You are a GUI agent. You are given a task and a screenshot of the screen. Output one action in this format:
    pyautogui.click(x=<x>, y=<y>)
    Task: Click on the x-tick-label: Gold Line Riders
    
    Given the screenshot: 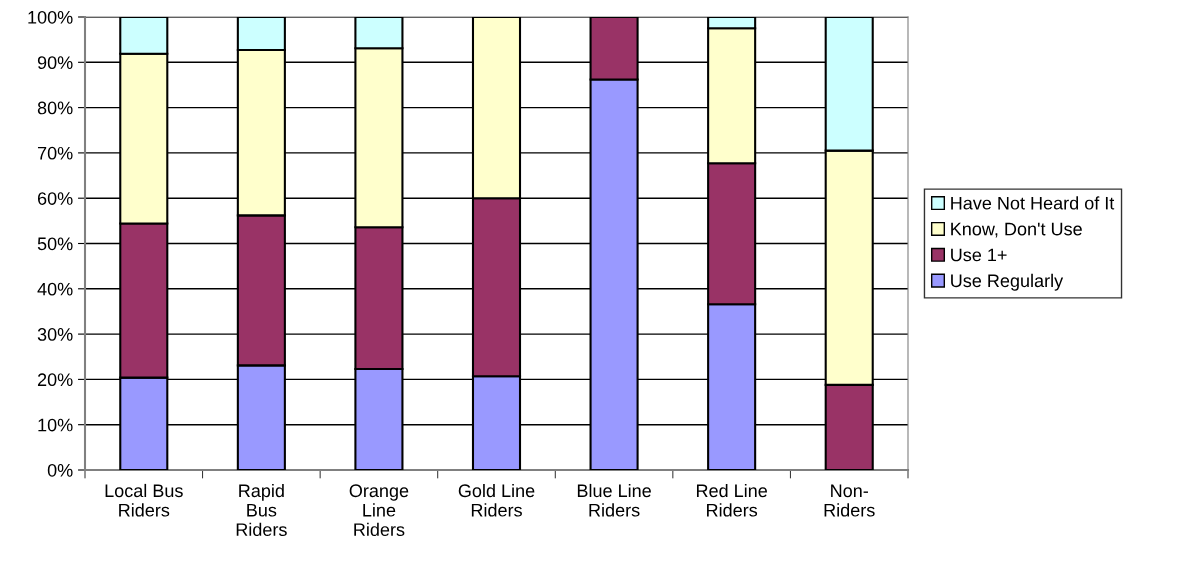 What is the action you would take?
    pyautogui.click(x=496, y=500)
    